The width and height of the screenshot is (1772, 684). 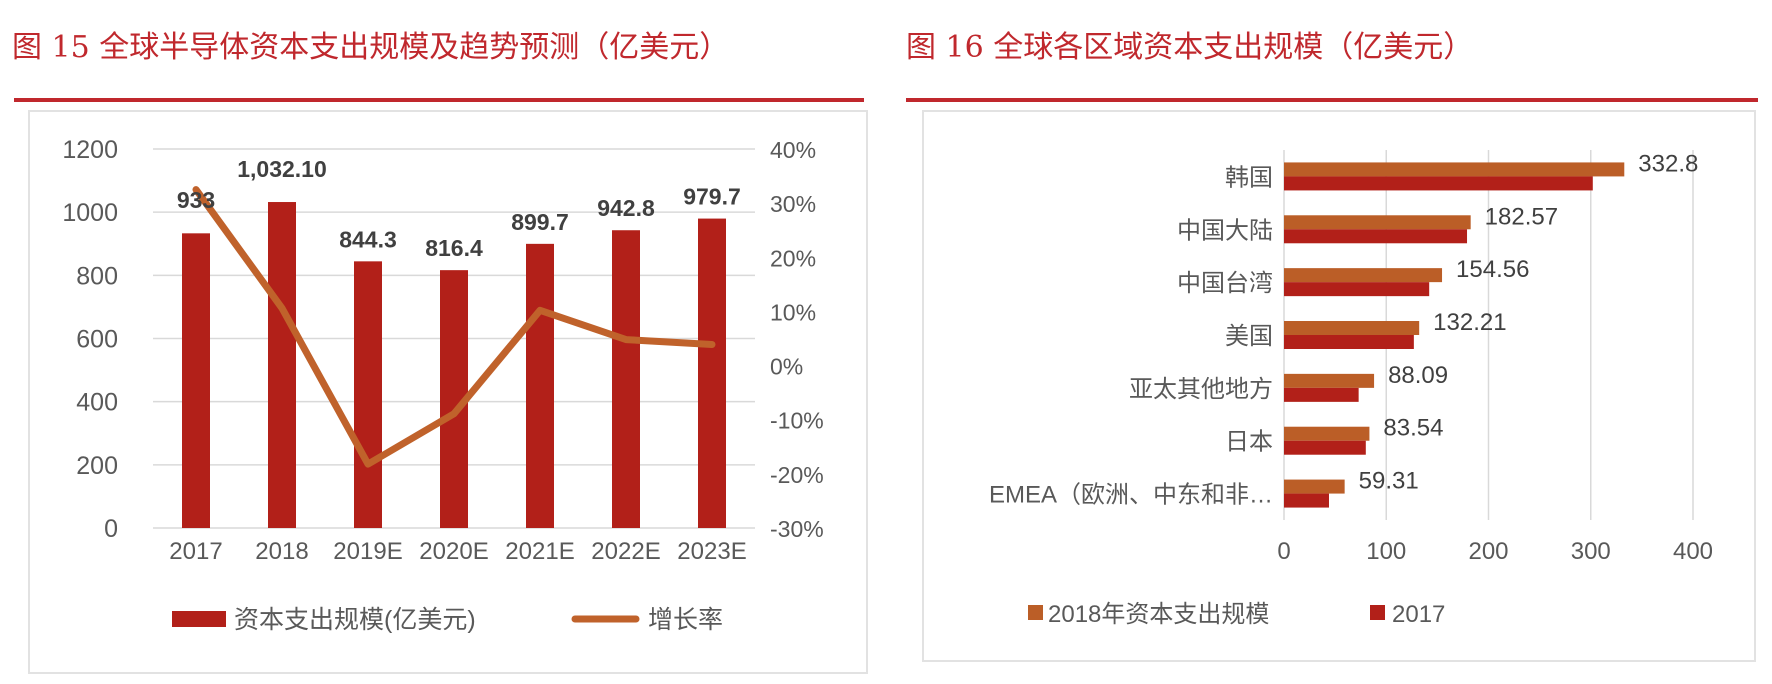 What do you see at coordinates (625, 551) in the screenshot?
I see `x-tick-label: 2022E` at bounding box center [625, 551].